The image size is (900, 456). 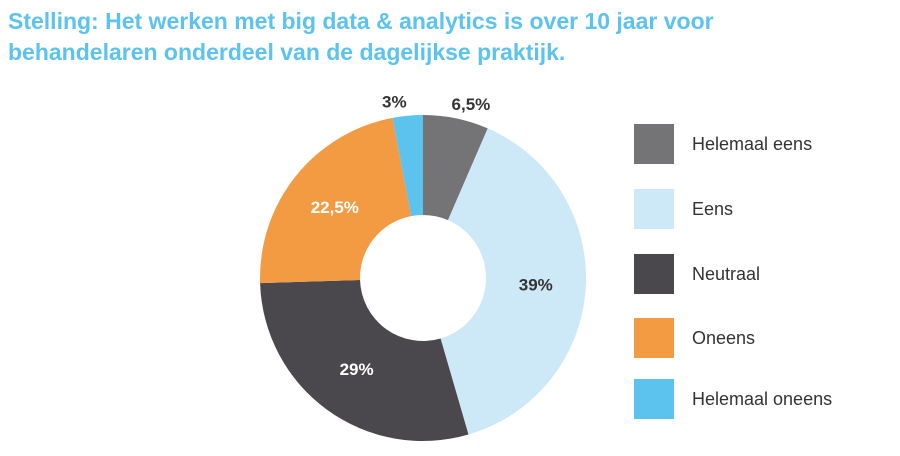 I want to click on legend-label-neutraal: Neutraal, so click(x=726, y=274).